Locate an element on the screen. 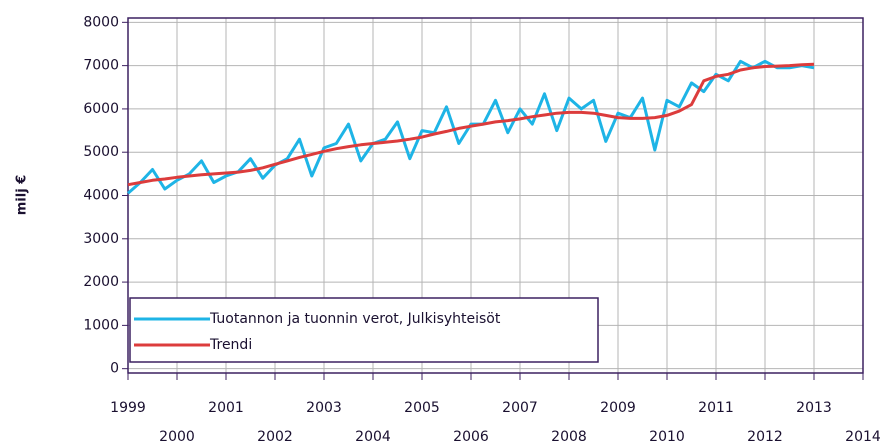 The image size is (890, 448). y-tick-label: 2000 is located at coordinates (101, 282).